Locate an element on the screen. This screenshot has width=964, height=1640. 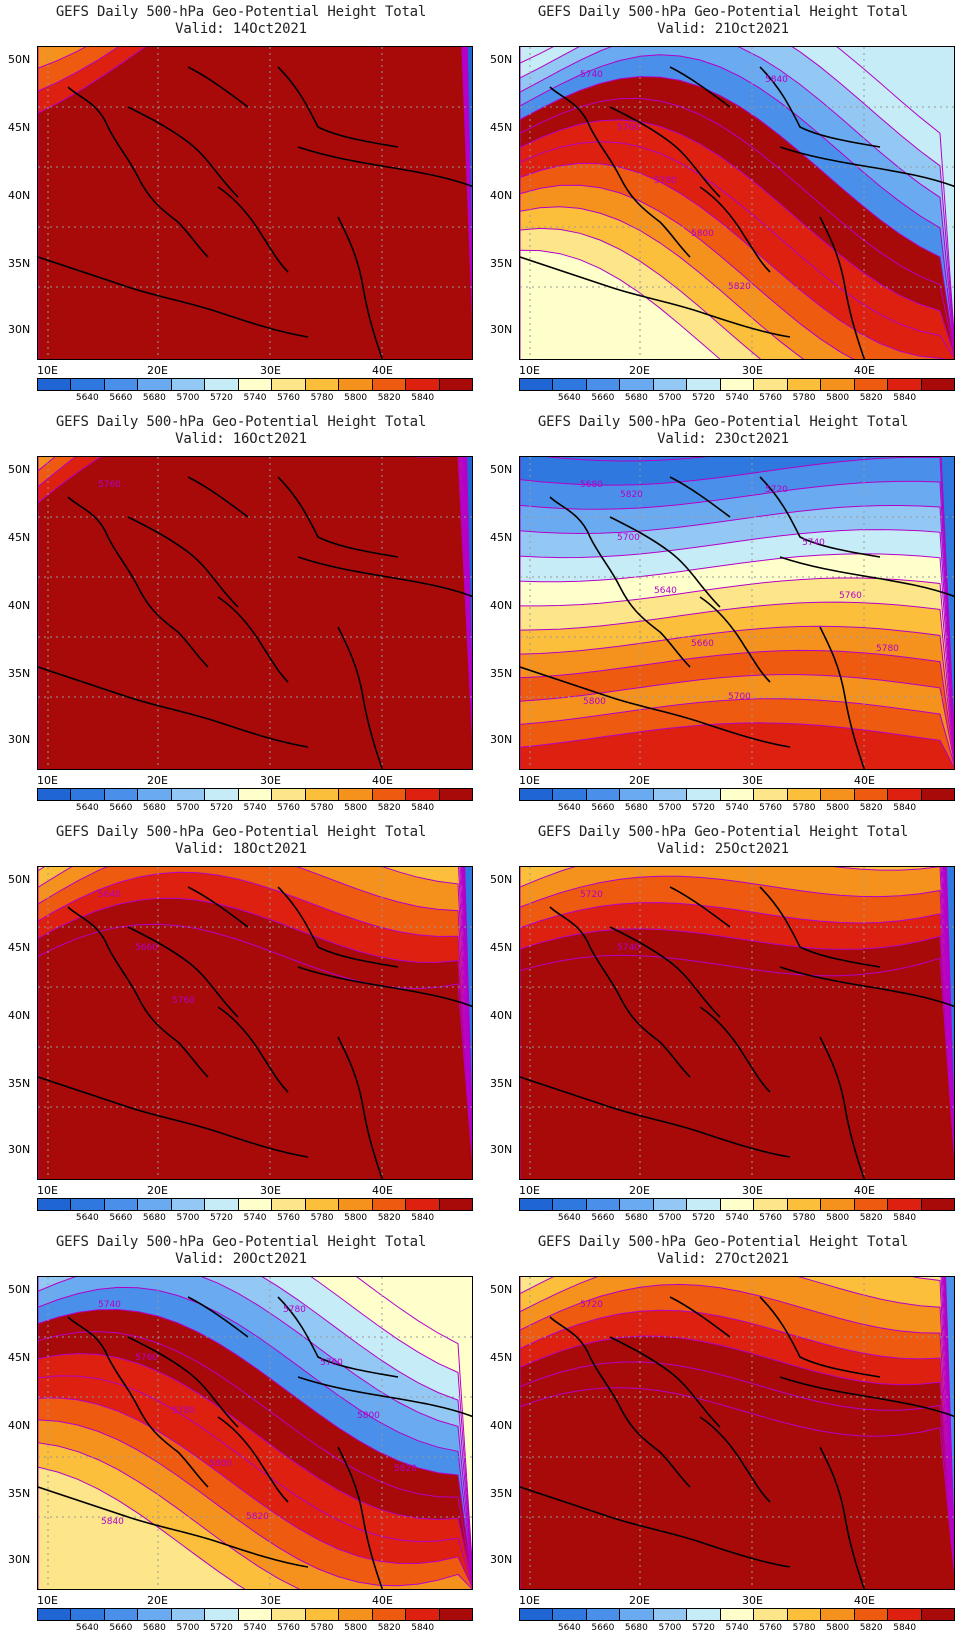
lon-label: 20E is located at coordinates (639, 1600).